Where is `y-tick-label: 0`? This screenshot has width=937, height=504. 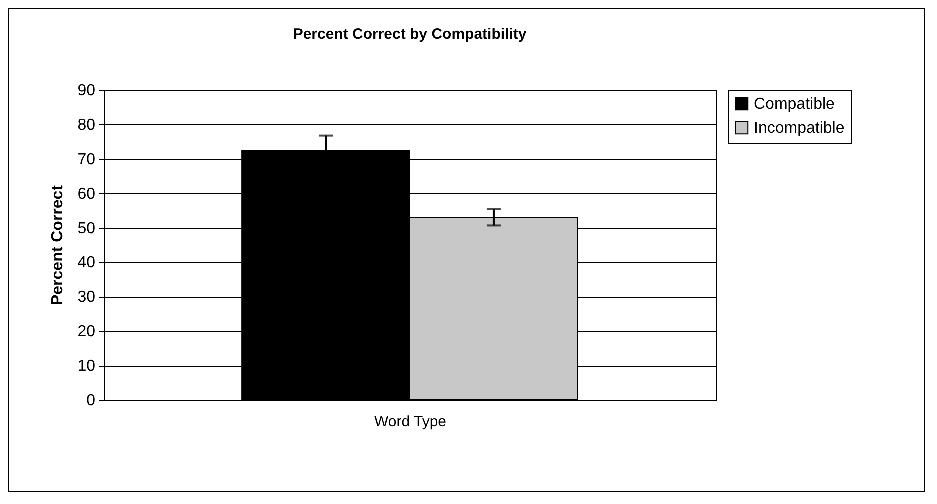 y-tick-label: 0 is located at coordinates (91, 401).